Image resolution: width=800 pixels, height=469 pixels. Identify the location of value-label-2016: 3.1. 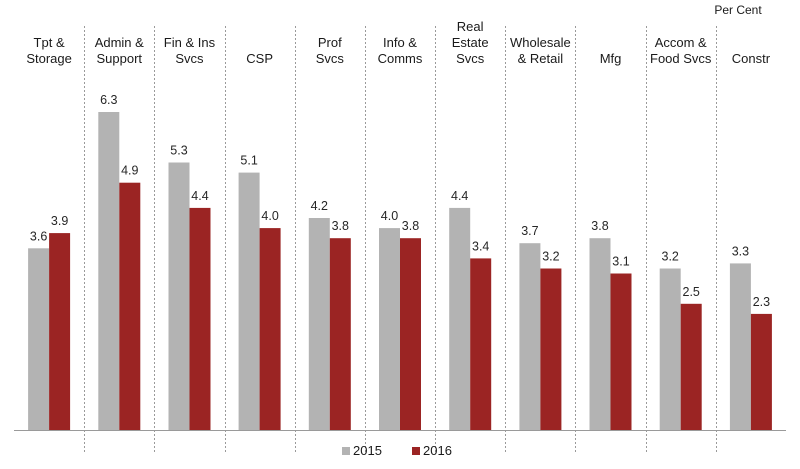
(620, 262).